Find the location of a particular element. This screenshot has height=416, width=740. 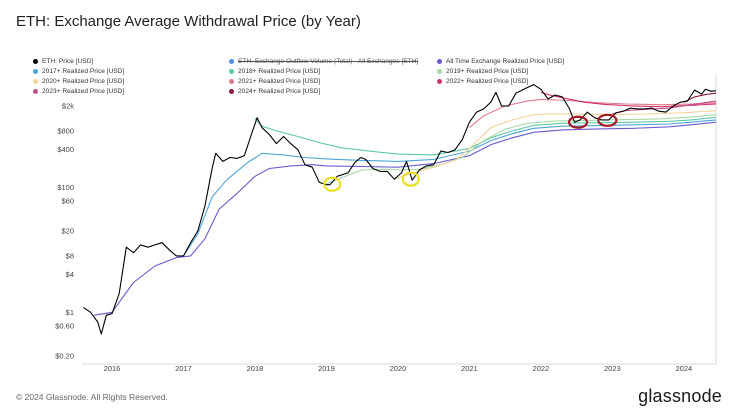

legend-label: 2019+ Realized Price [USD] is located at coordinates (487, 71).